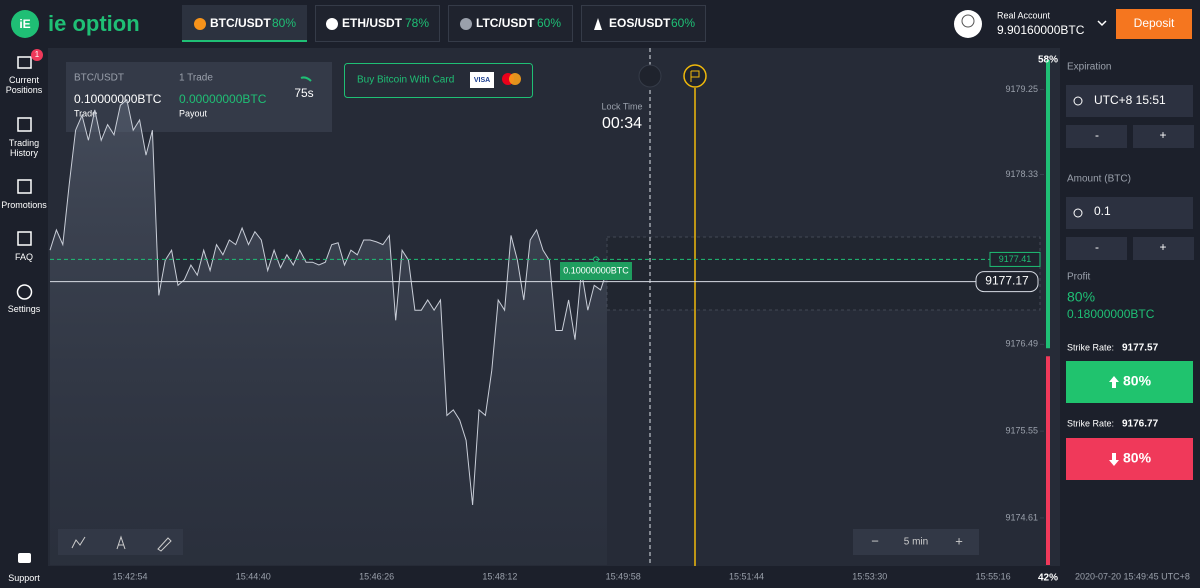 The height and width of the screenshot is (588, 1200). I want to click on trade-box, so click(199, 97).